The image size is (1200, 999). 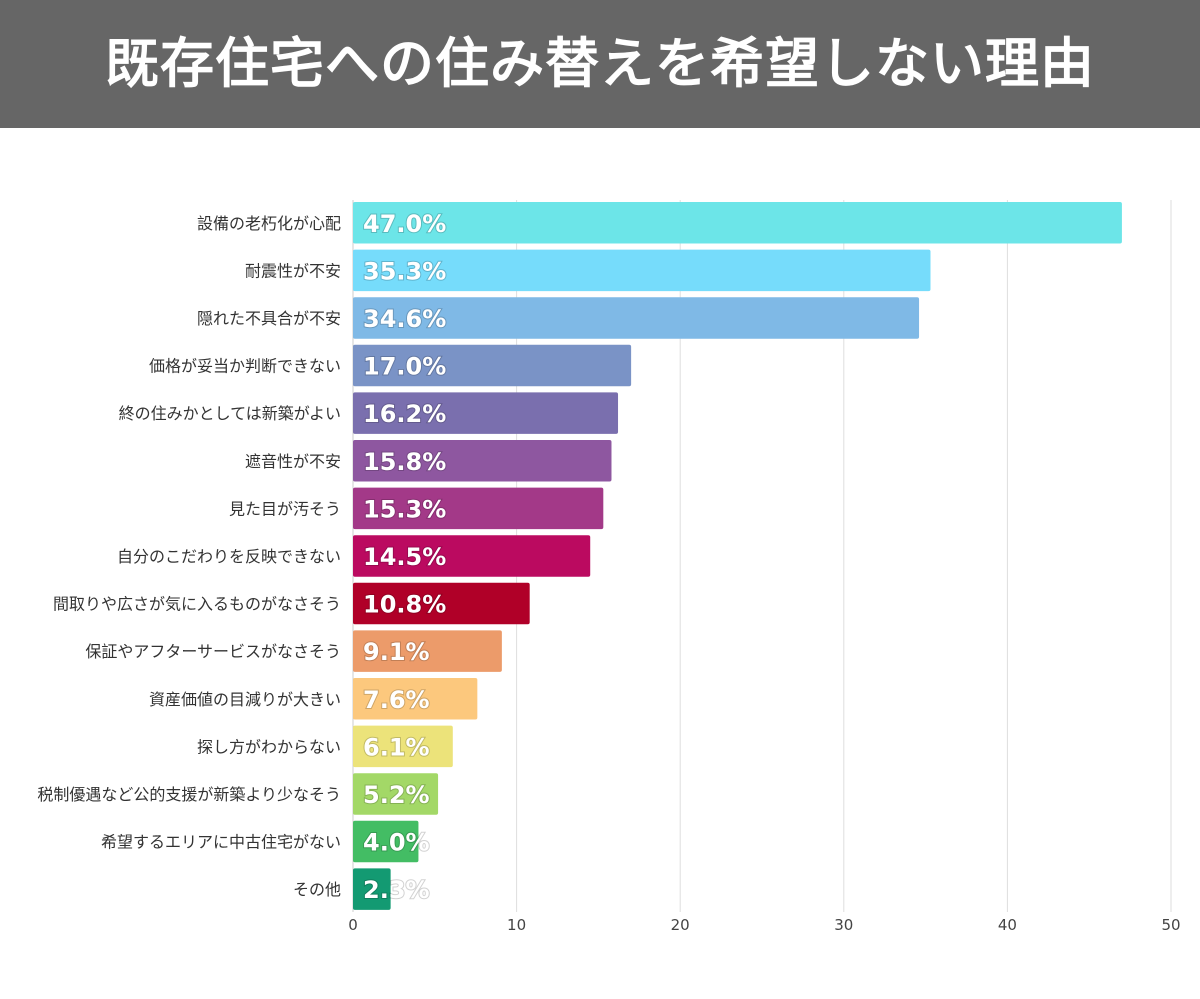 I want to click on category-label: 資産価値の目減りが大きい, so click(x=245, y=699).